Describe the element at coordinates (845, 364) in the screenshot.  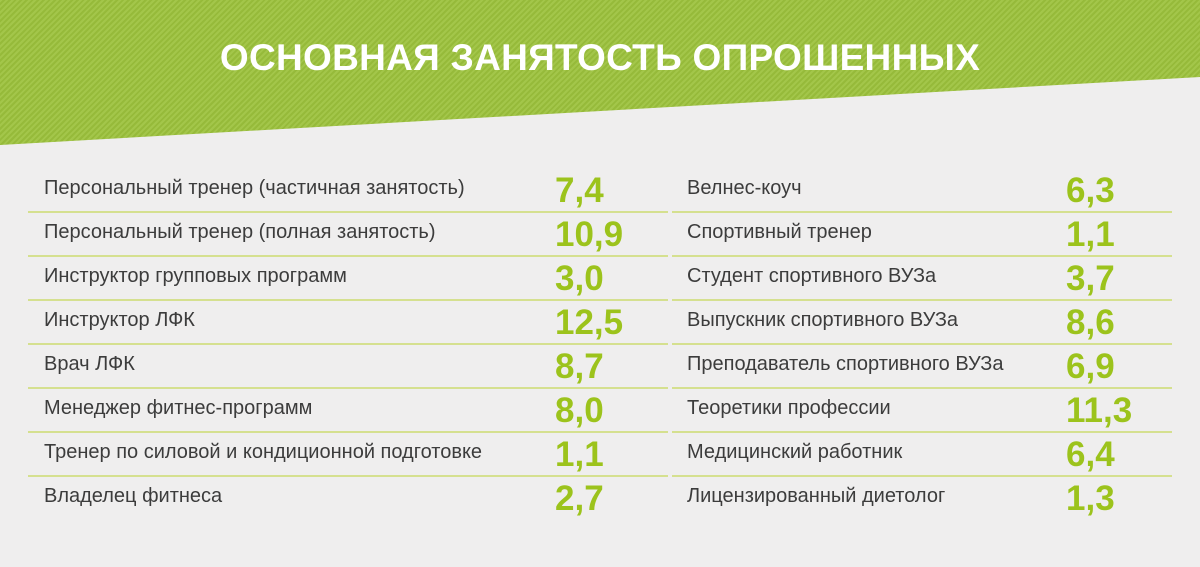
I see `row-label: Преподаватель спортивного ВУЗа` at that location.